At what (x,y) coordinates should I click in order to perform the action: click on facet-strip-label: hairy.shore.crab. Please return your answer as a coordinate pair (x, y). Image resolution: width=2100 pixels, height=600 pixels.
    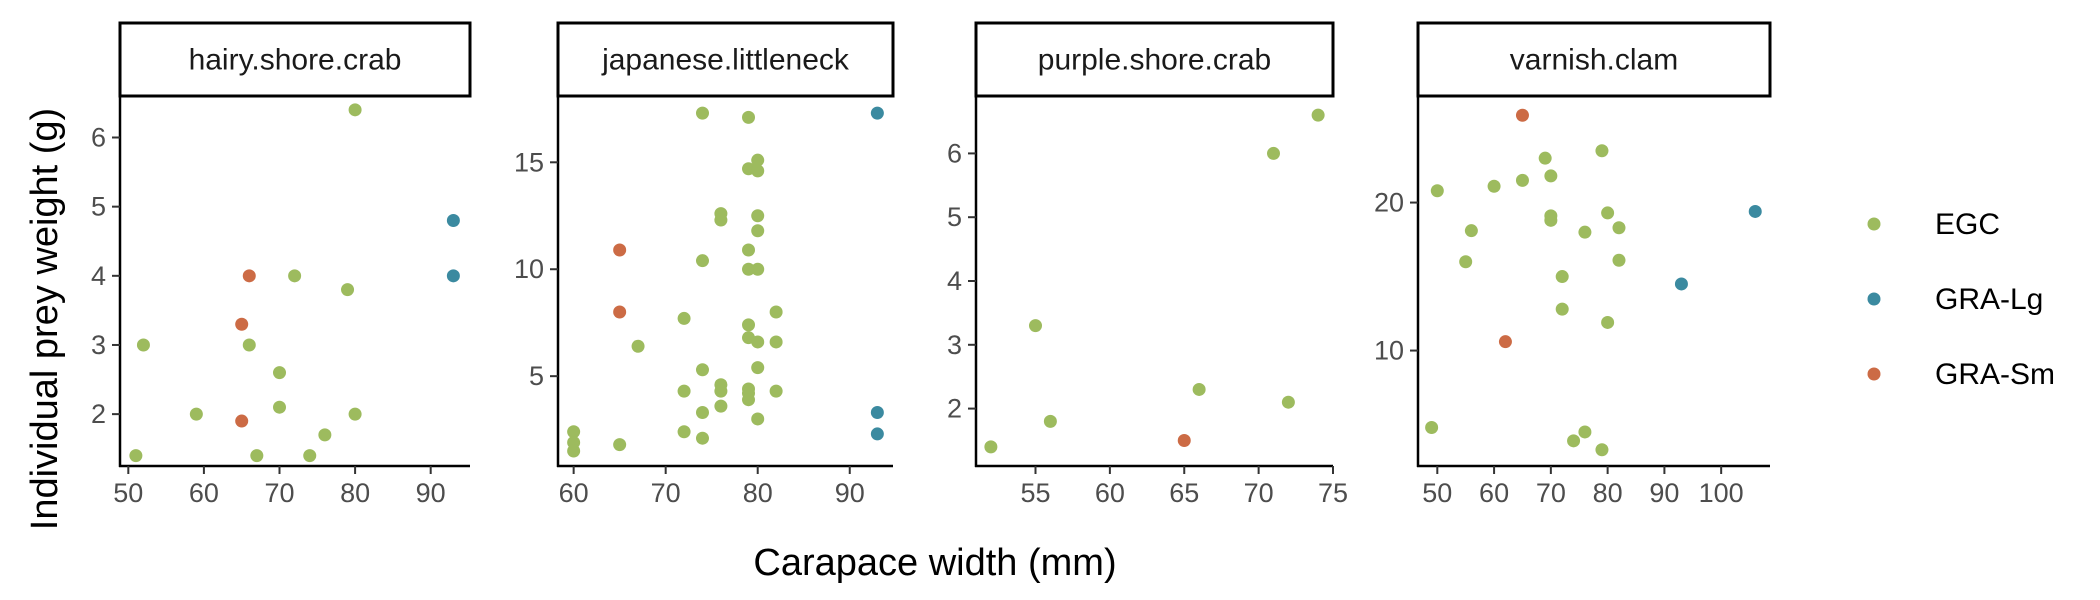
    Looking at the image, I should click on (295, 60).